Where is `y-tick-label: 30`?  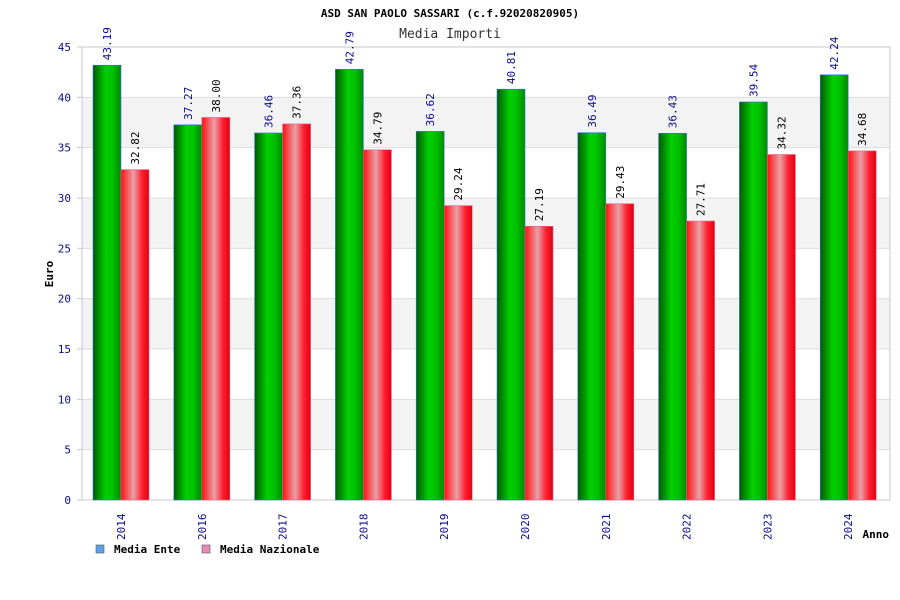 y-tick-label: 30 is located at coordinates (64, 198).